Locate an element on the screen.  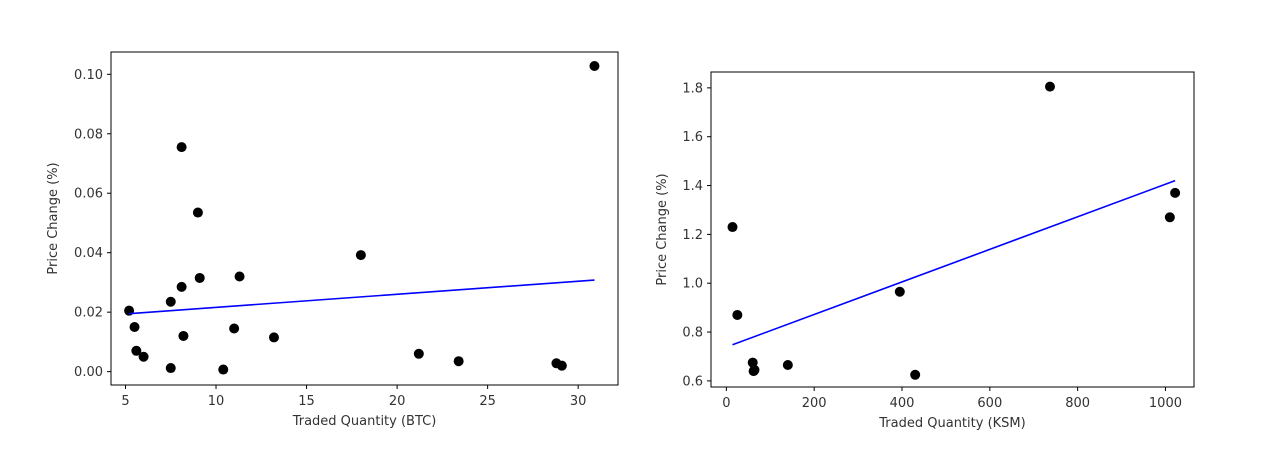
y-tick-label: 1.4 is located at coordinates (692, 186).